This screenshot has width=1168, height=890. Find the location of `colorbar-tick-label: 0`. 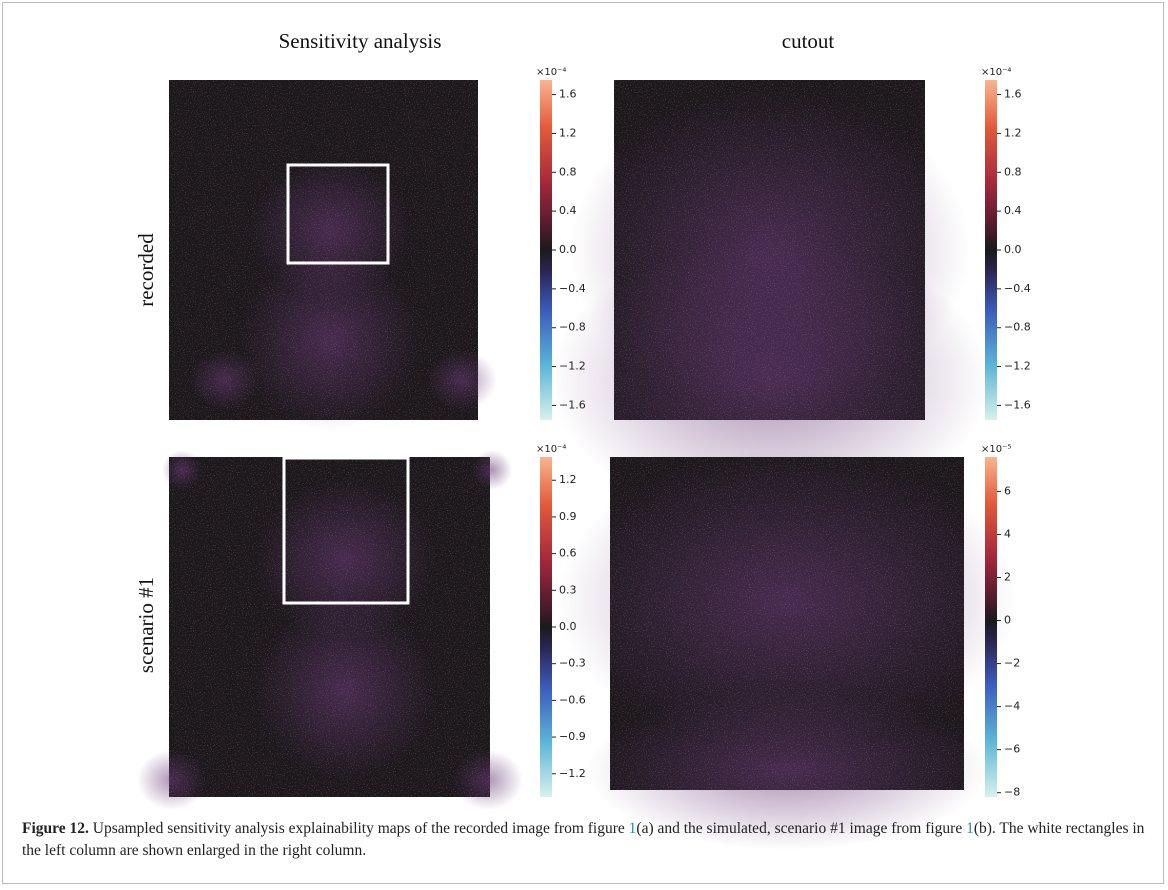

colorbar-tick-label: 0 is located at coordinates (1007, 620).